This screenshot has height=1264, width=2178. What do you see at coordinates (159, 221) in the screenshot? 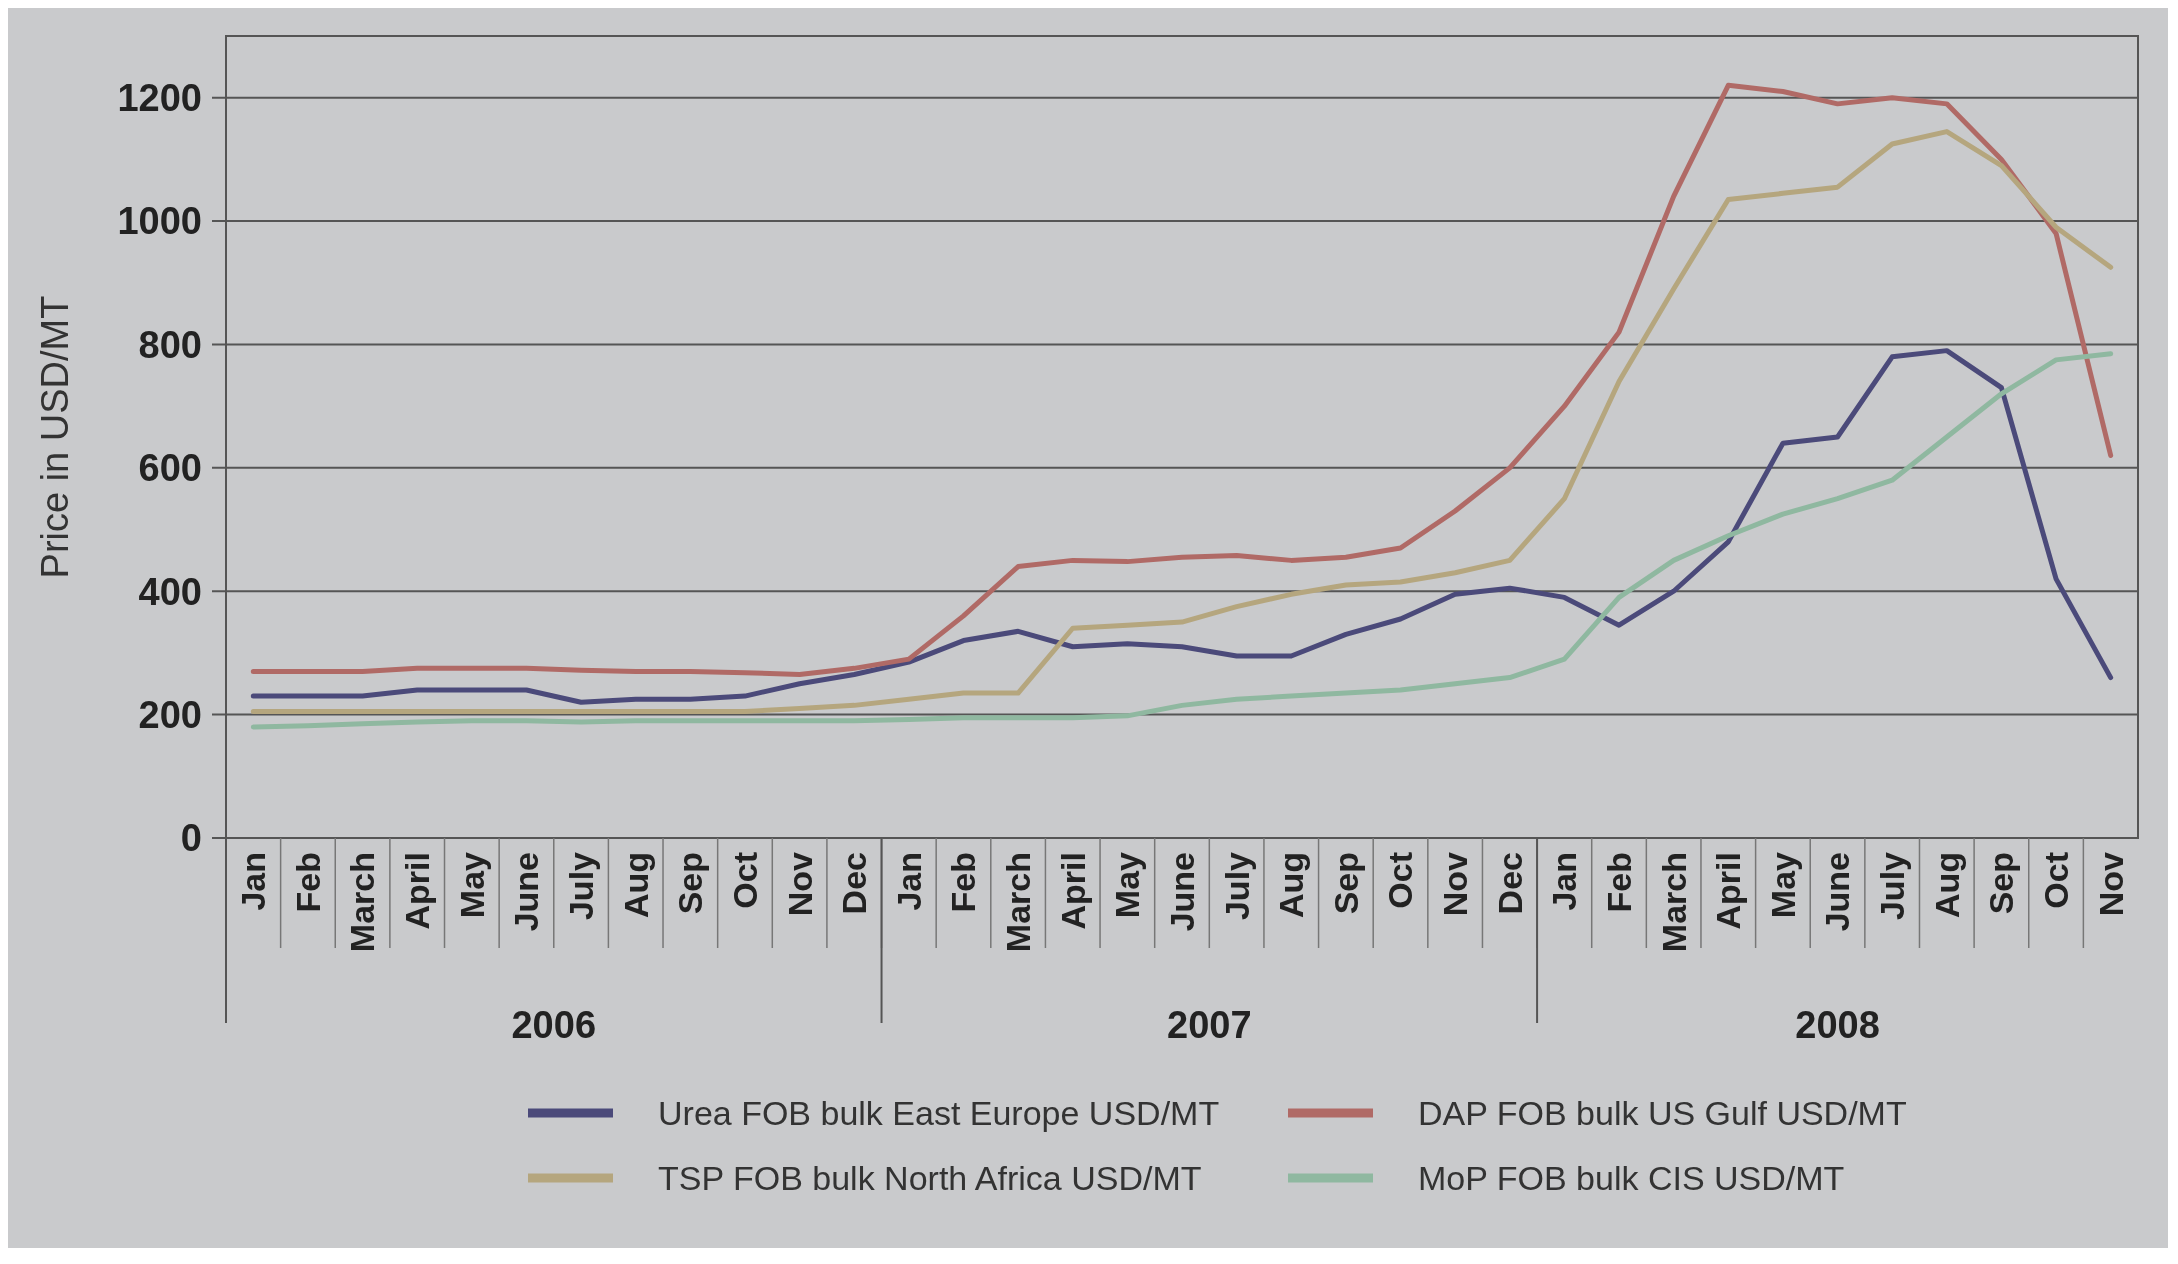
I see `y-tick-label: 1000` at bounding box center [159, 221].